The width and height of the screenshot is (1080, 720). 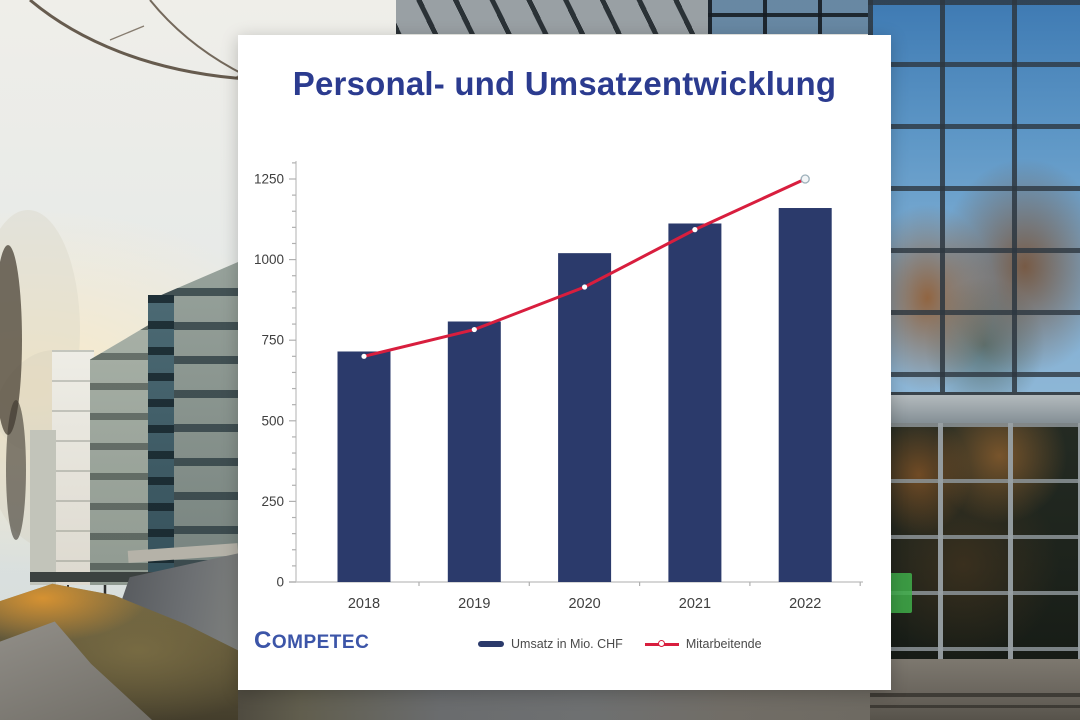 I want to click on competec-logo: COMPETEC, so click(x=311, y=641).